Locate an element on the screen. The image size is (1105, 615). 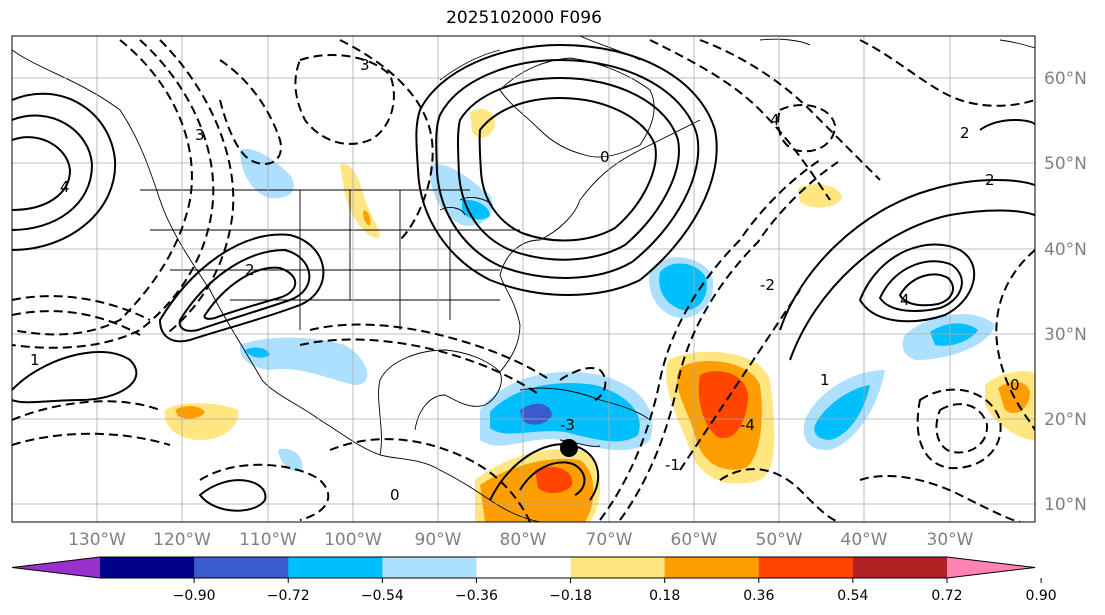
negative-anomaly-pacific-small is located at coordinates (290, 460).